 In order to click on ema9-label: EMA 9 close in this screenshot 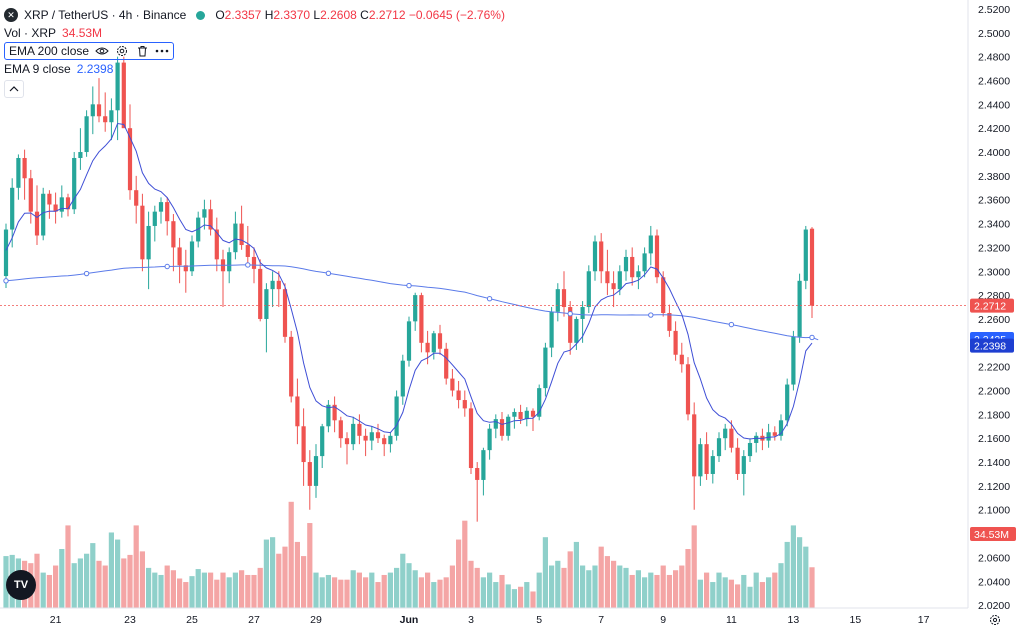, I will do `click(37, 69)`.